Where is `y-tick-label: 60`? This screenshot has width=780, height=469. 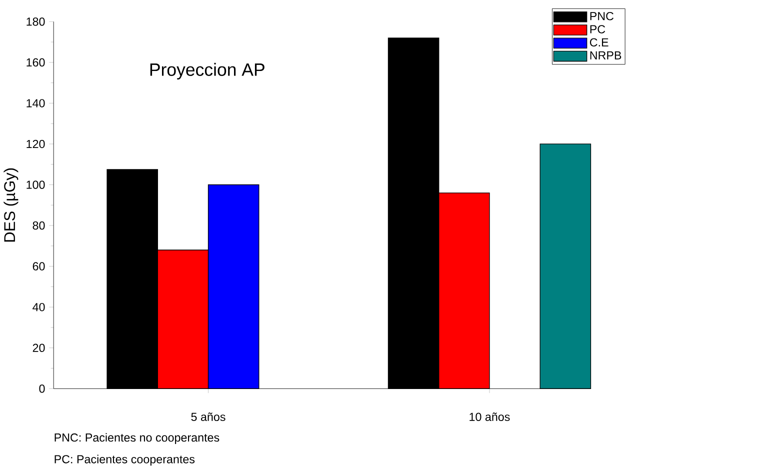 y-tick-label: 60 is located at coordinates (38, 266).